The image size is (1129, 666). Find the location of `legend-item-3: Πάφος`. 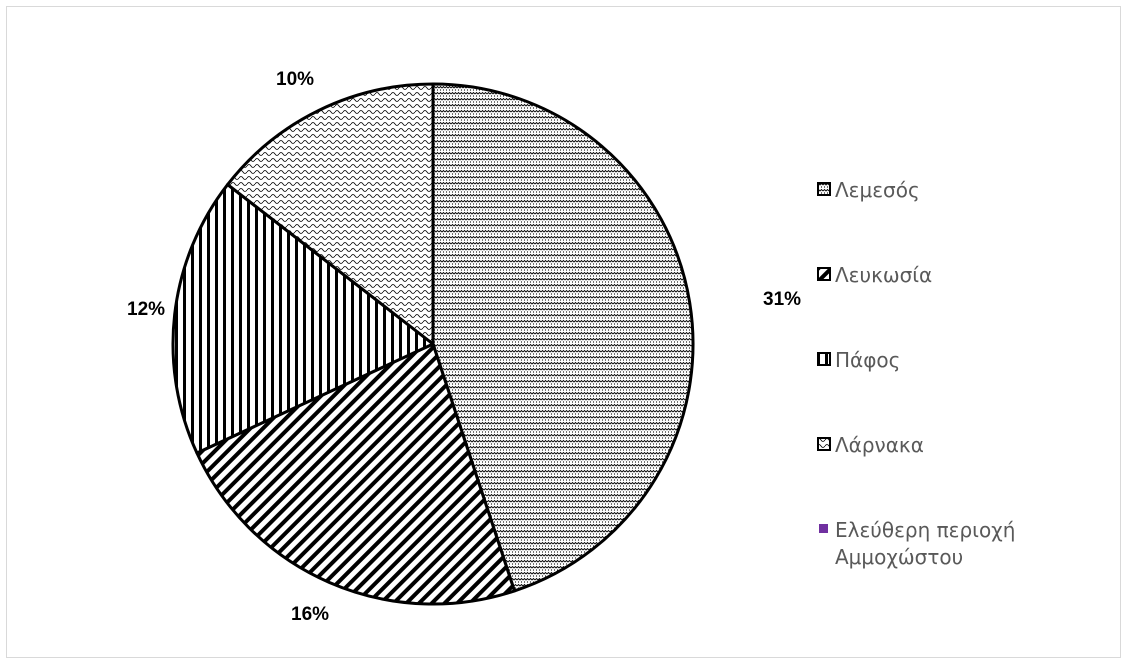

legend-item-3: Πάφος is located at coordinates (858, 360).